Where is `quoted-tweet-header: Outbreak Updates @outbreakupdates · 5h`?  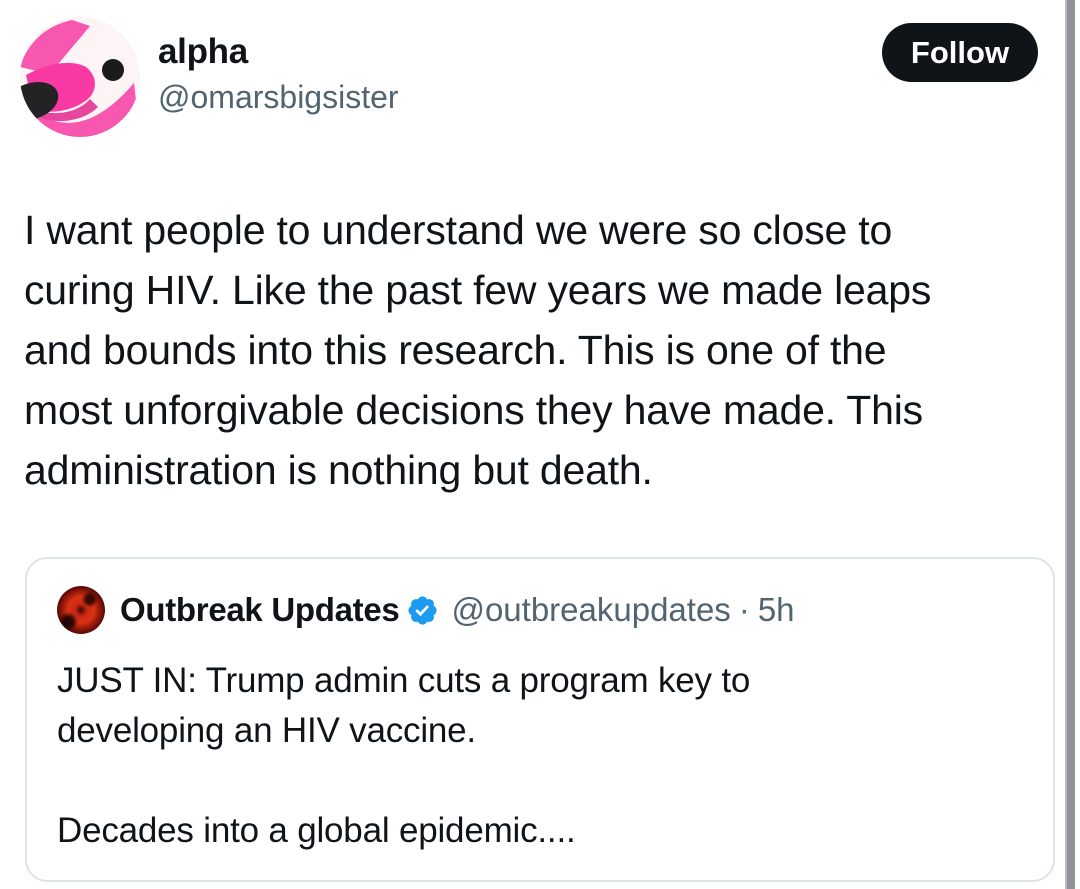 quoted-tweet-header: Outbreak Updates @outbreakupdates · 5h is located at coordinates (540, 610).